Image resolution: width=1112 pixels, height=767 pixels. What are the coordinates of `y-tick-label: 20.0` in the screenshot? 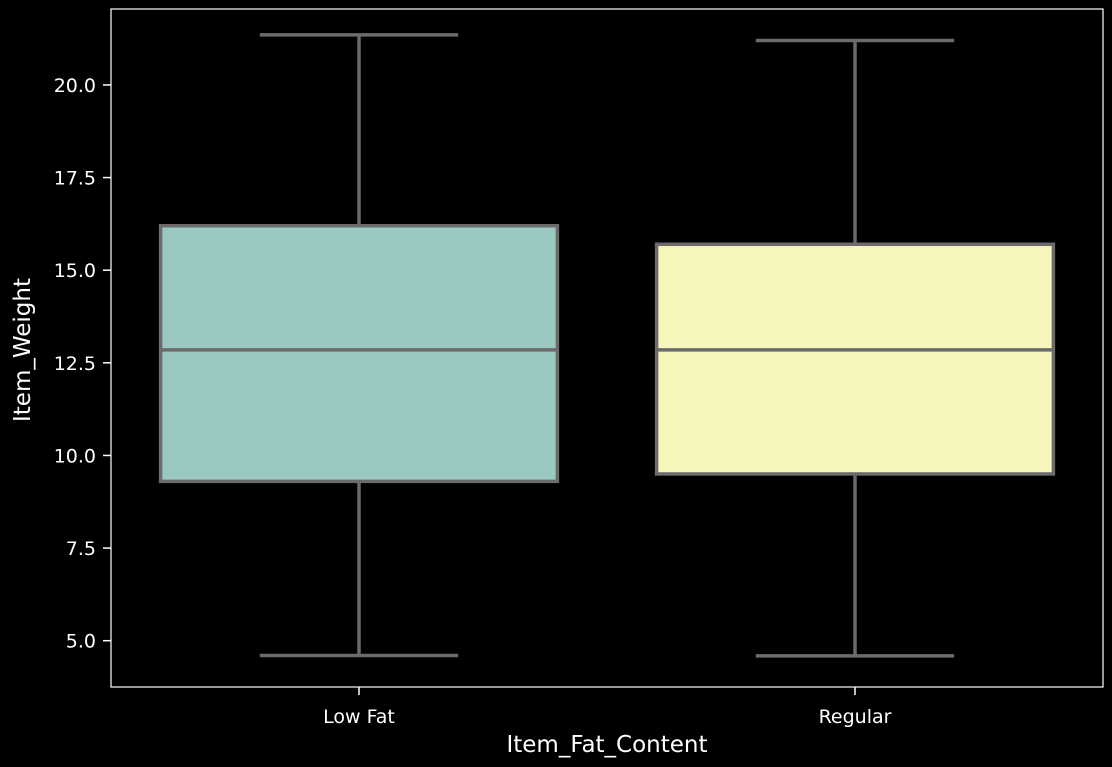 It's located at (75, 86).